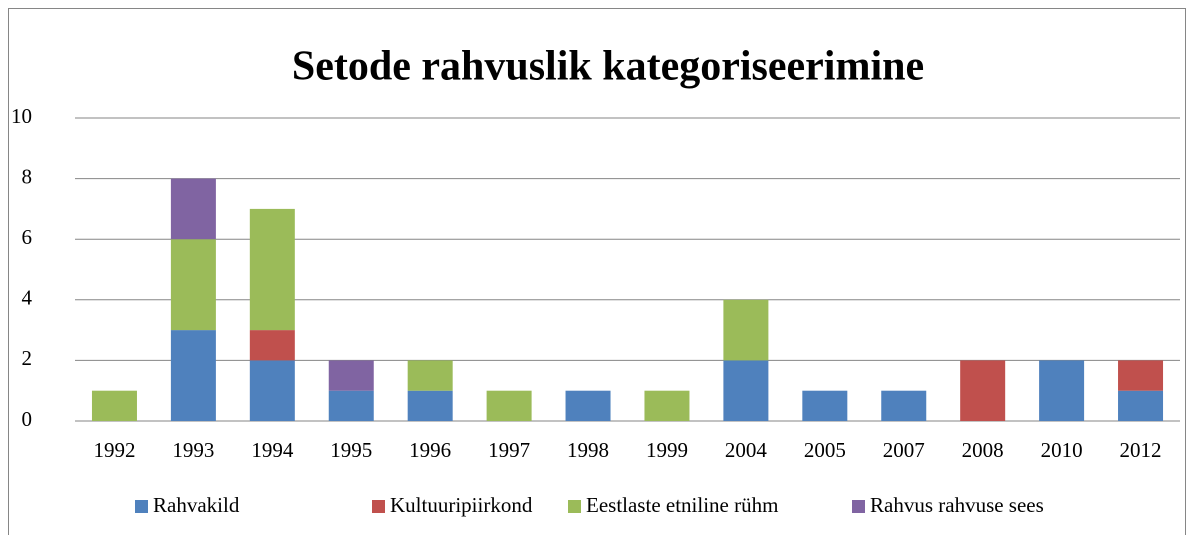 The height and width of the screenshot is (535, 1196). What do you see at coordinates (27, 298) in the screenshot?
I see `y-tick-label: 4` at bounding box center [27, 298].